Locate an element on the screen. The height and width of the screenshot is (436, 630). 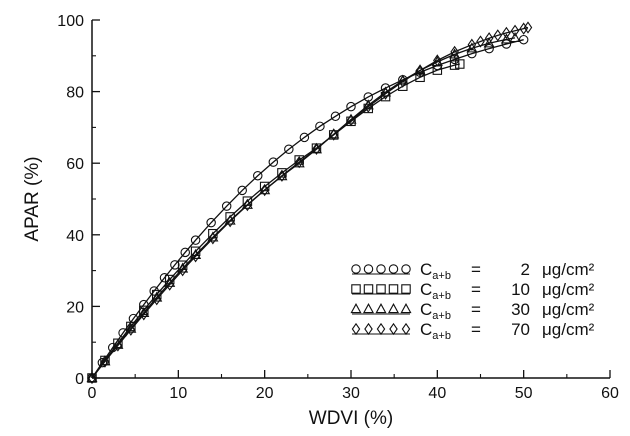
legend-entry: Ca+b = 70 μg/cm² is located at coordinates (473, 331).